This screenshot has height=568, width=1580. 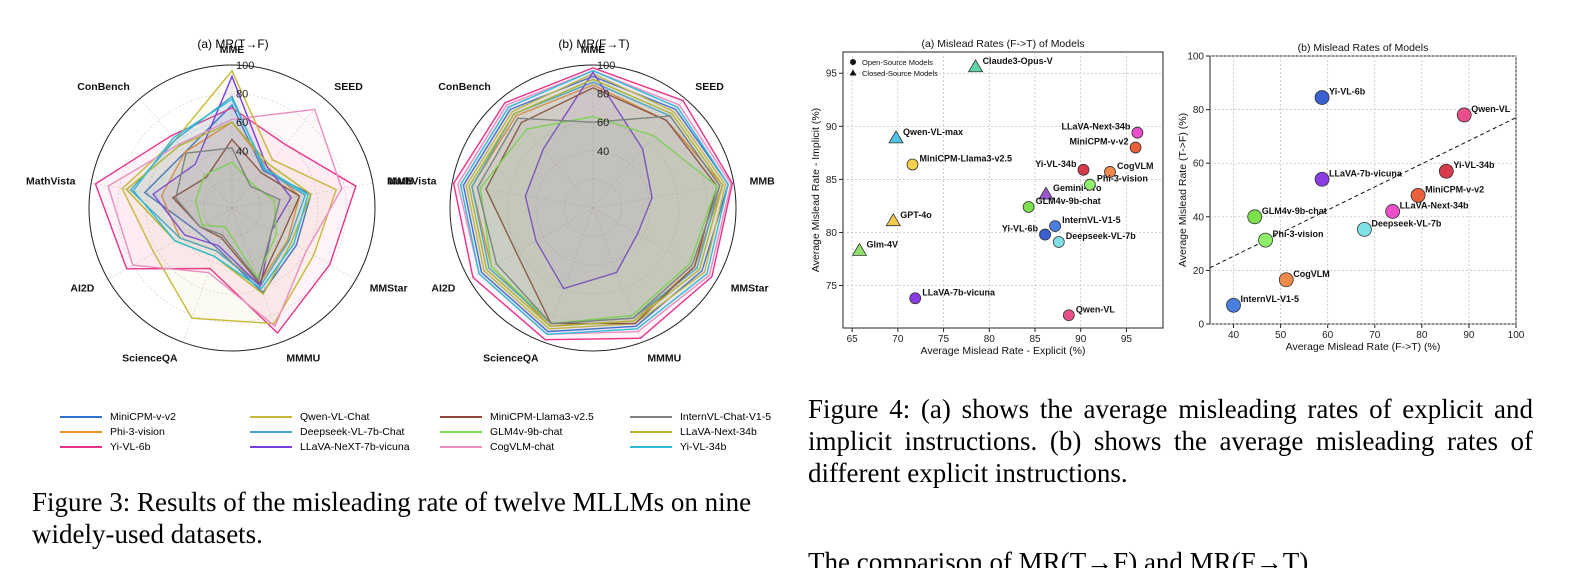 What do you see at coordinates (726, 417) in the screenshot?
I see `legend-label: InternVL-Chat-V1-5` at bounding box center [726, 417].